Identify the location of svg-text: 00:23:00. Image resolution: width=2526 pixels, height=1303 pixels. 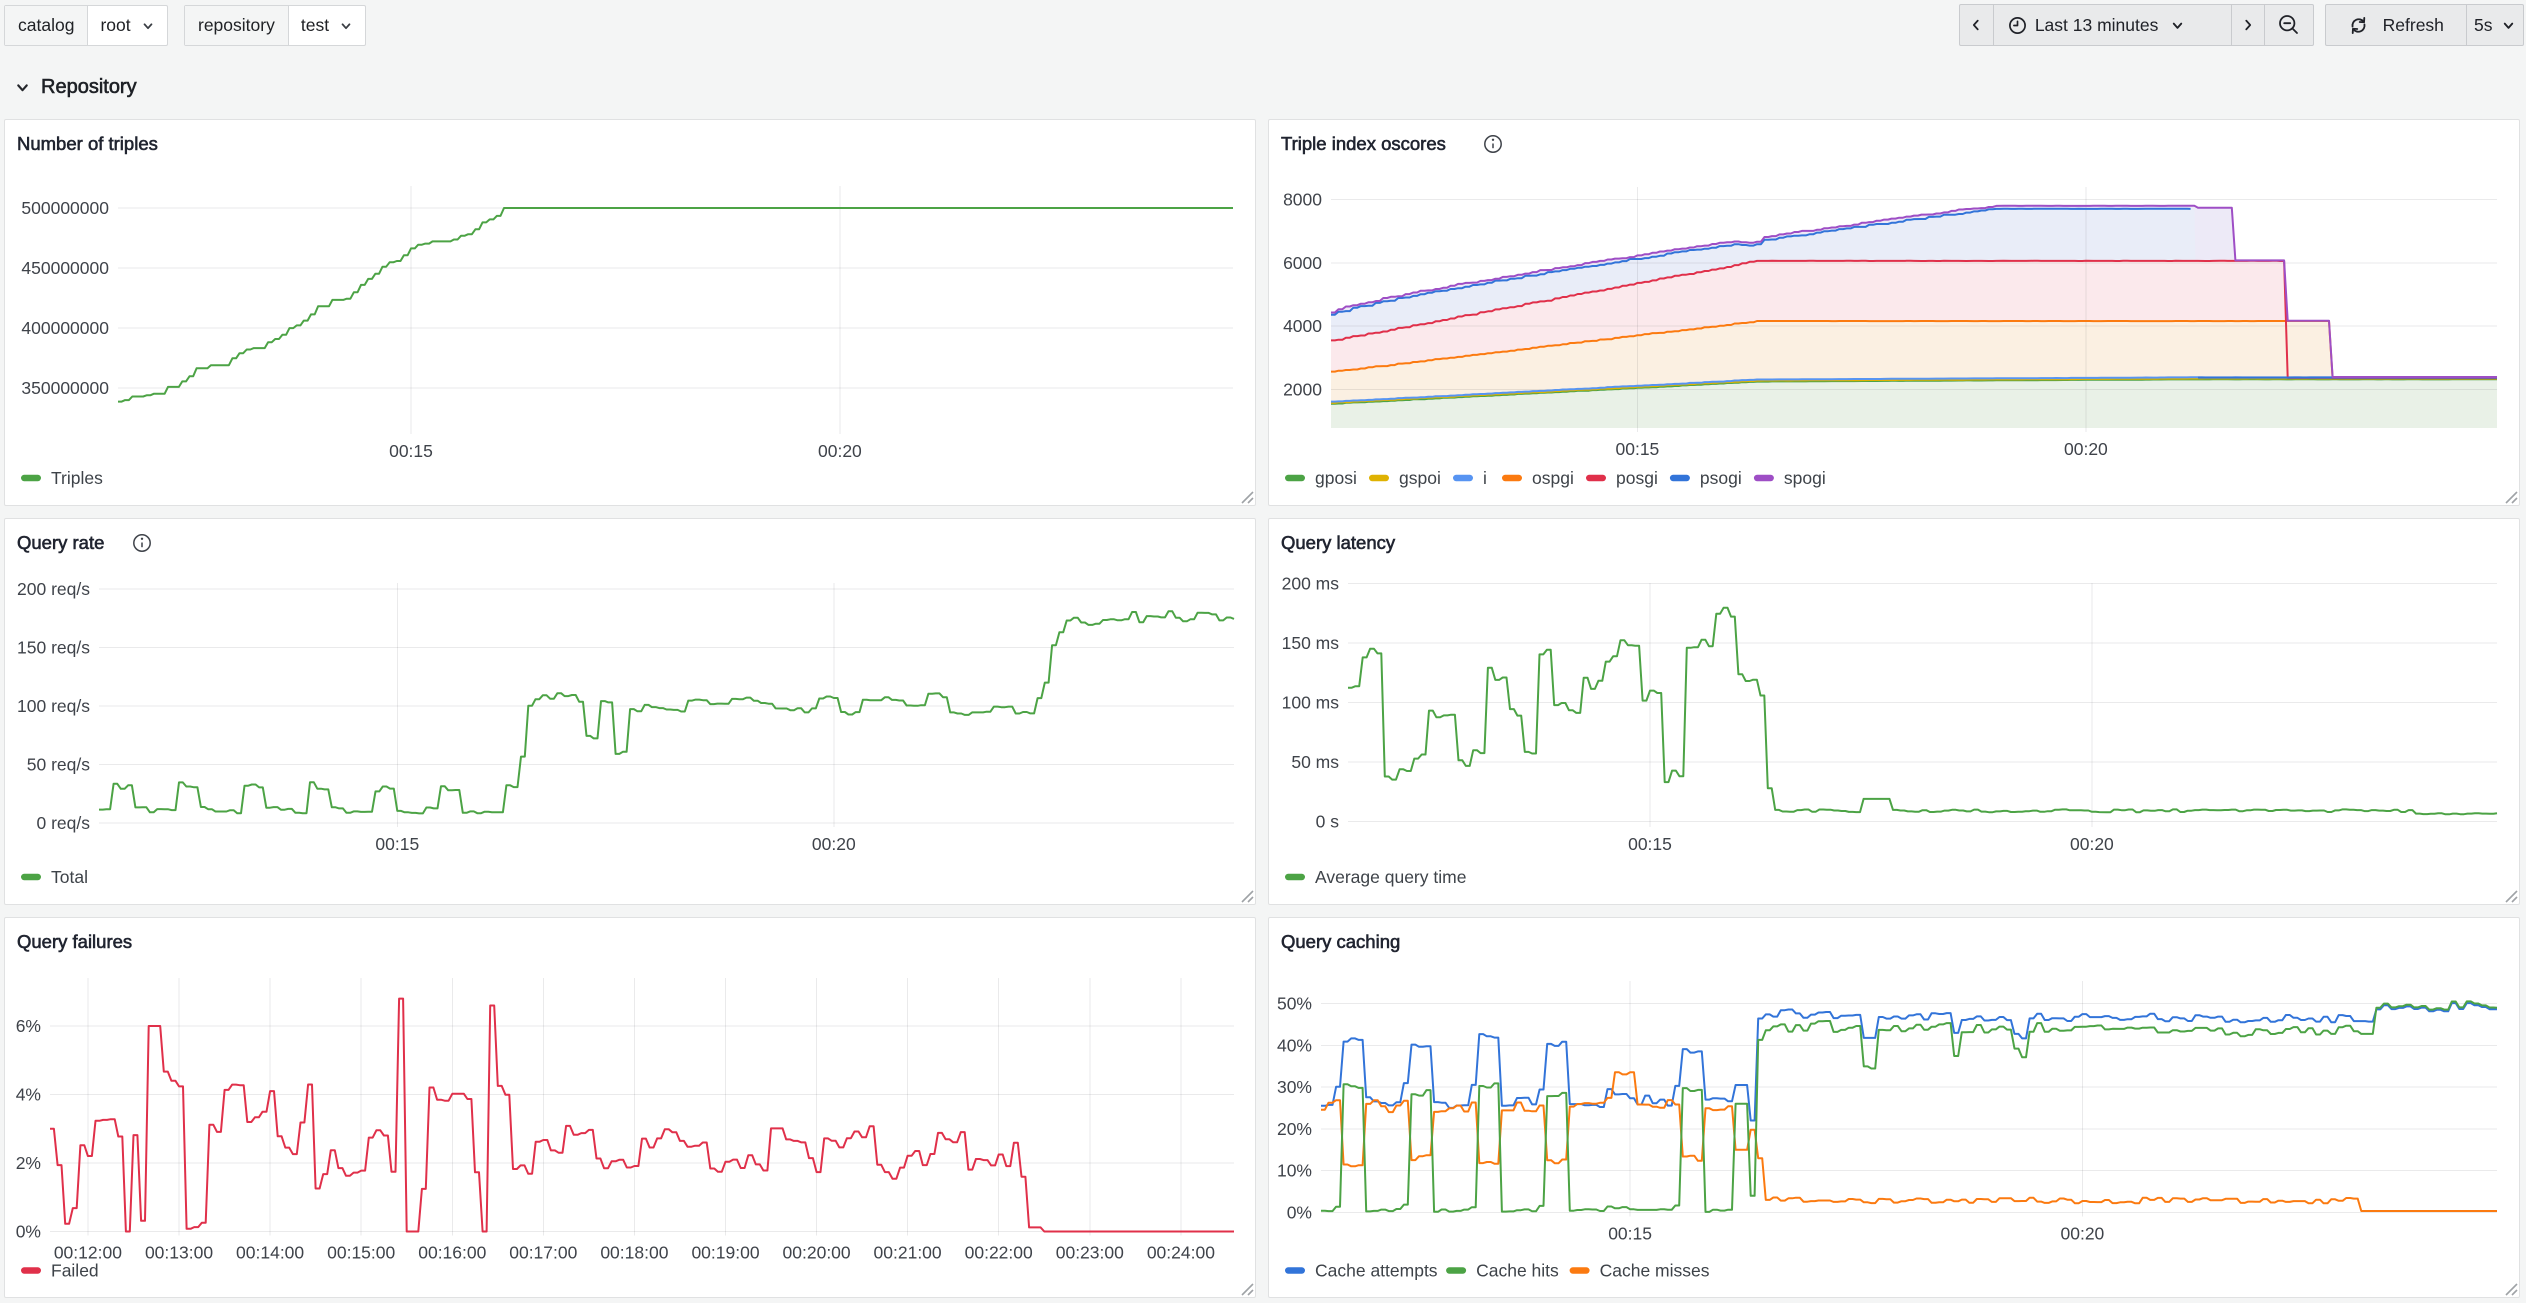
(1090, 1253).